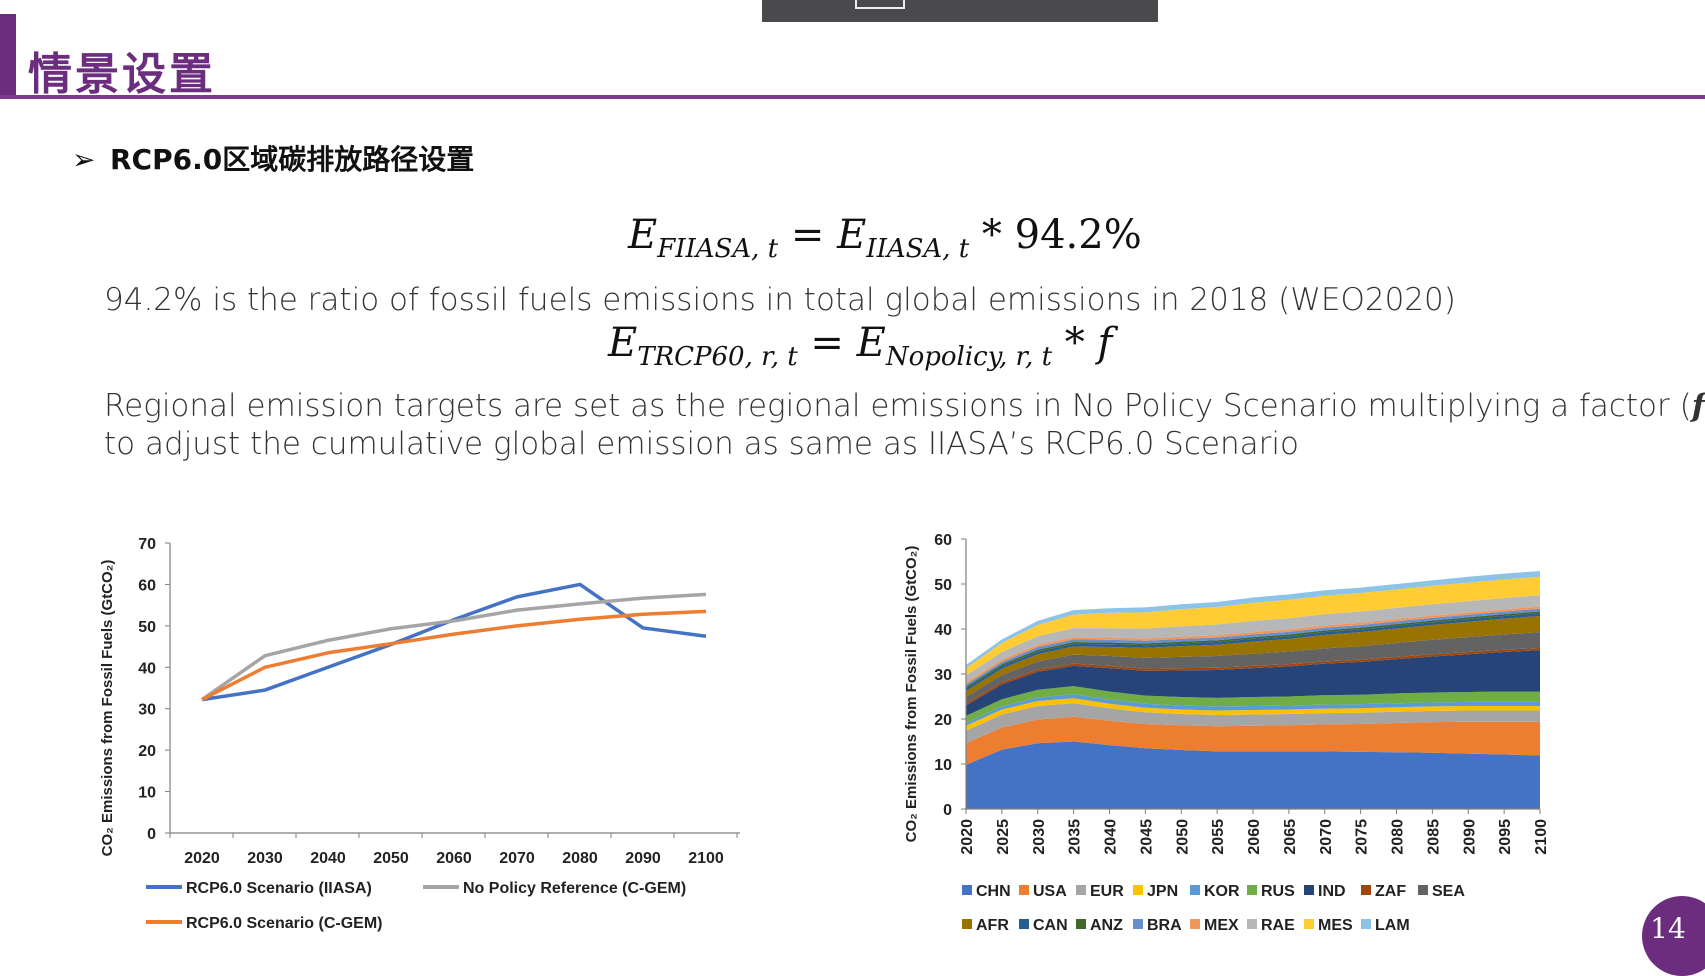 The height and width of the screenshot is (976, 1705). I want to click on area-afr, so click(1253, 656).